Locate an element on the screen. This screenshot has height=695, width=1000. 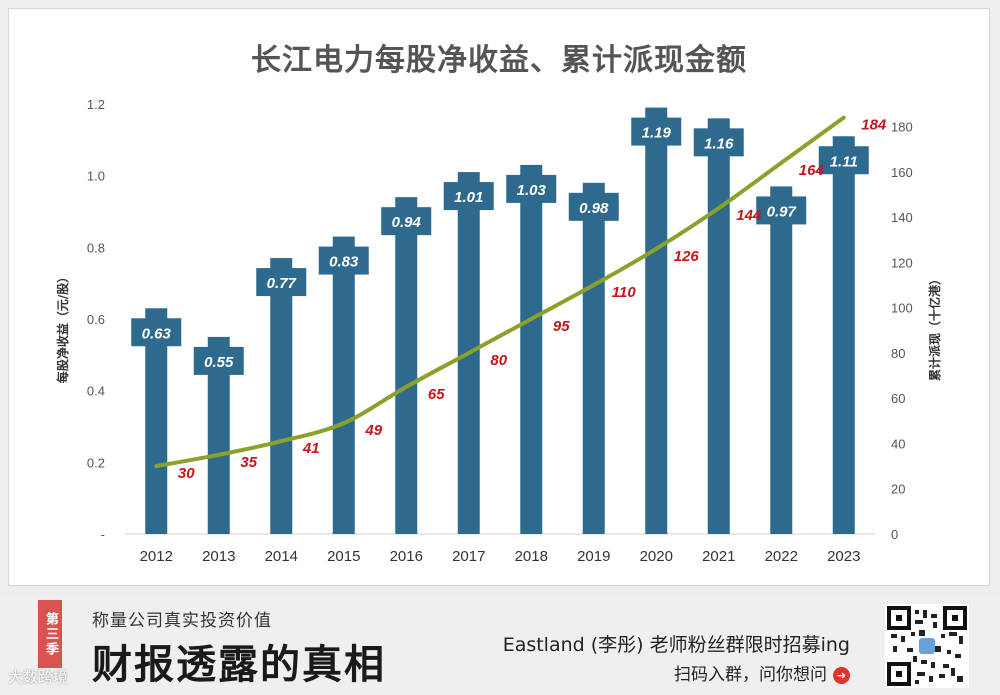
bar-data-label: 1.11 is located at coordinates (844, 161).